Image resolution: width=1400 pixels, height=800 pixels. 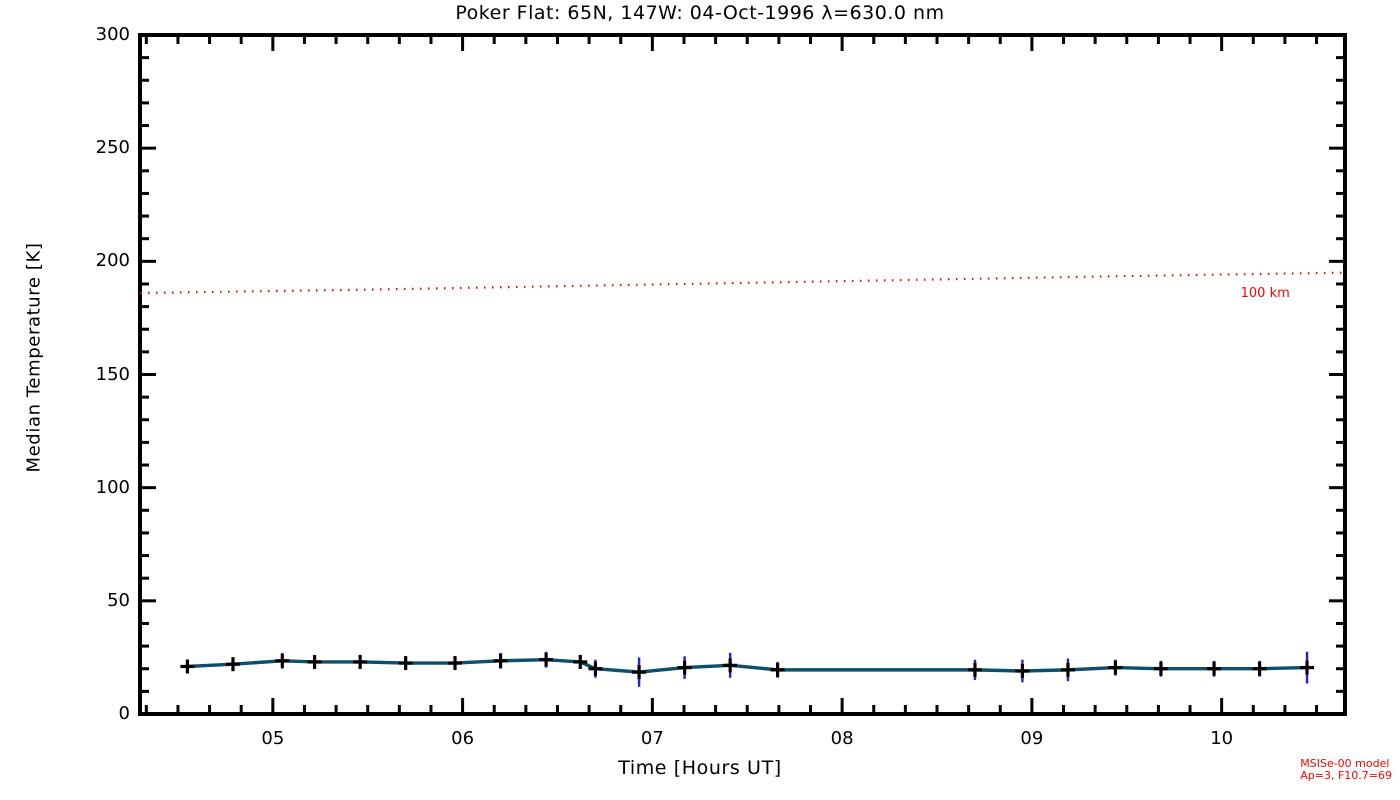 I want to click on y-tick-label: 300, so click(x=112, y=34).